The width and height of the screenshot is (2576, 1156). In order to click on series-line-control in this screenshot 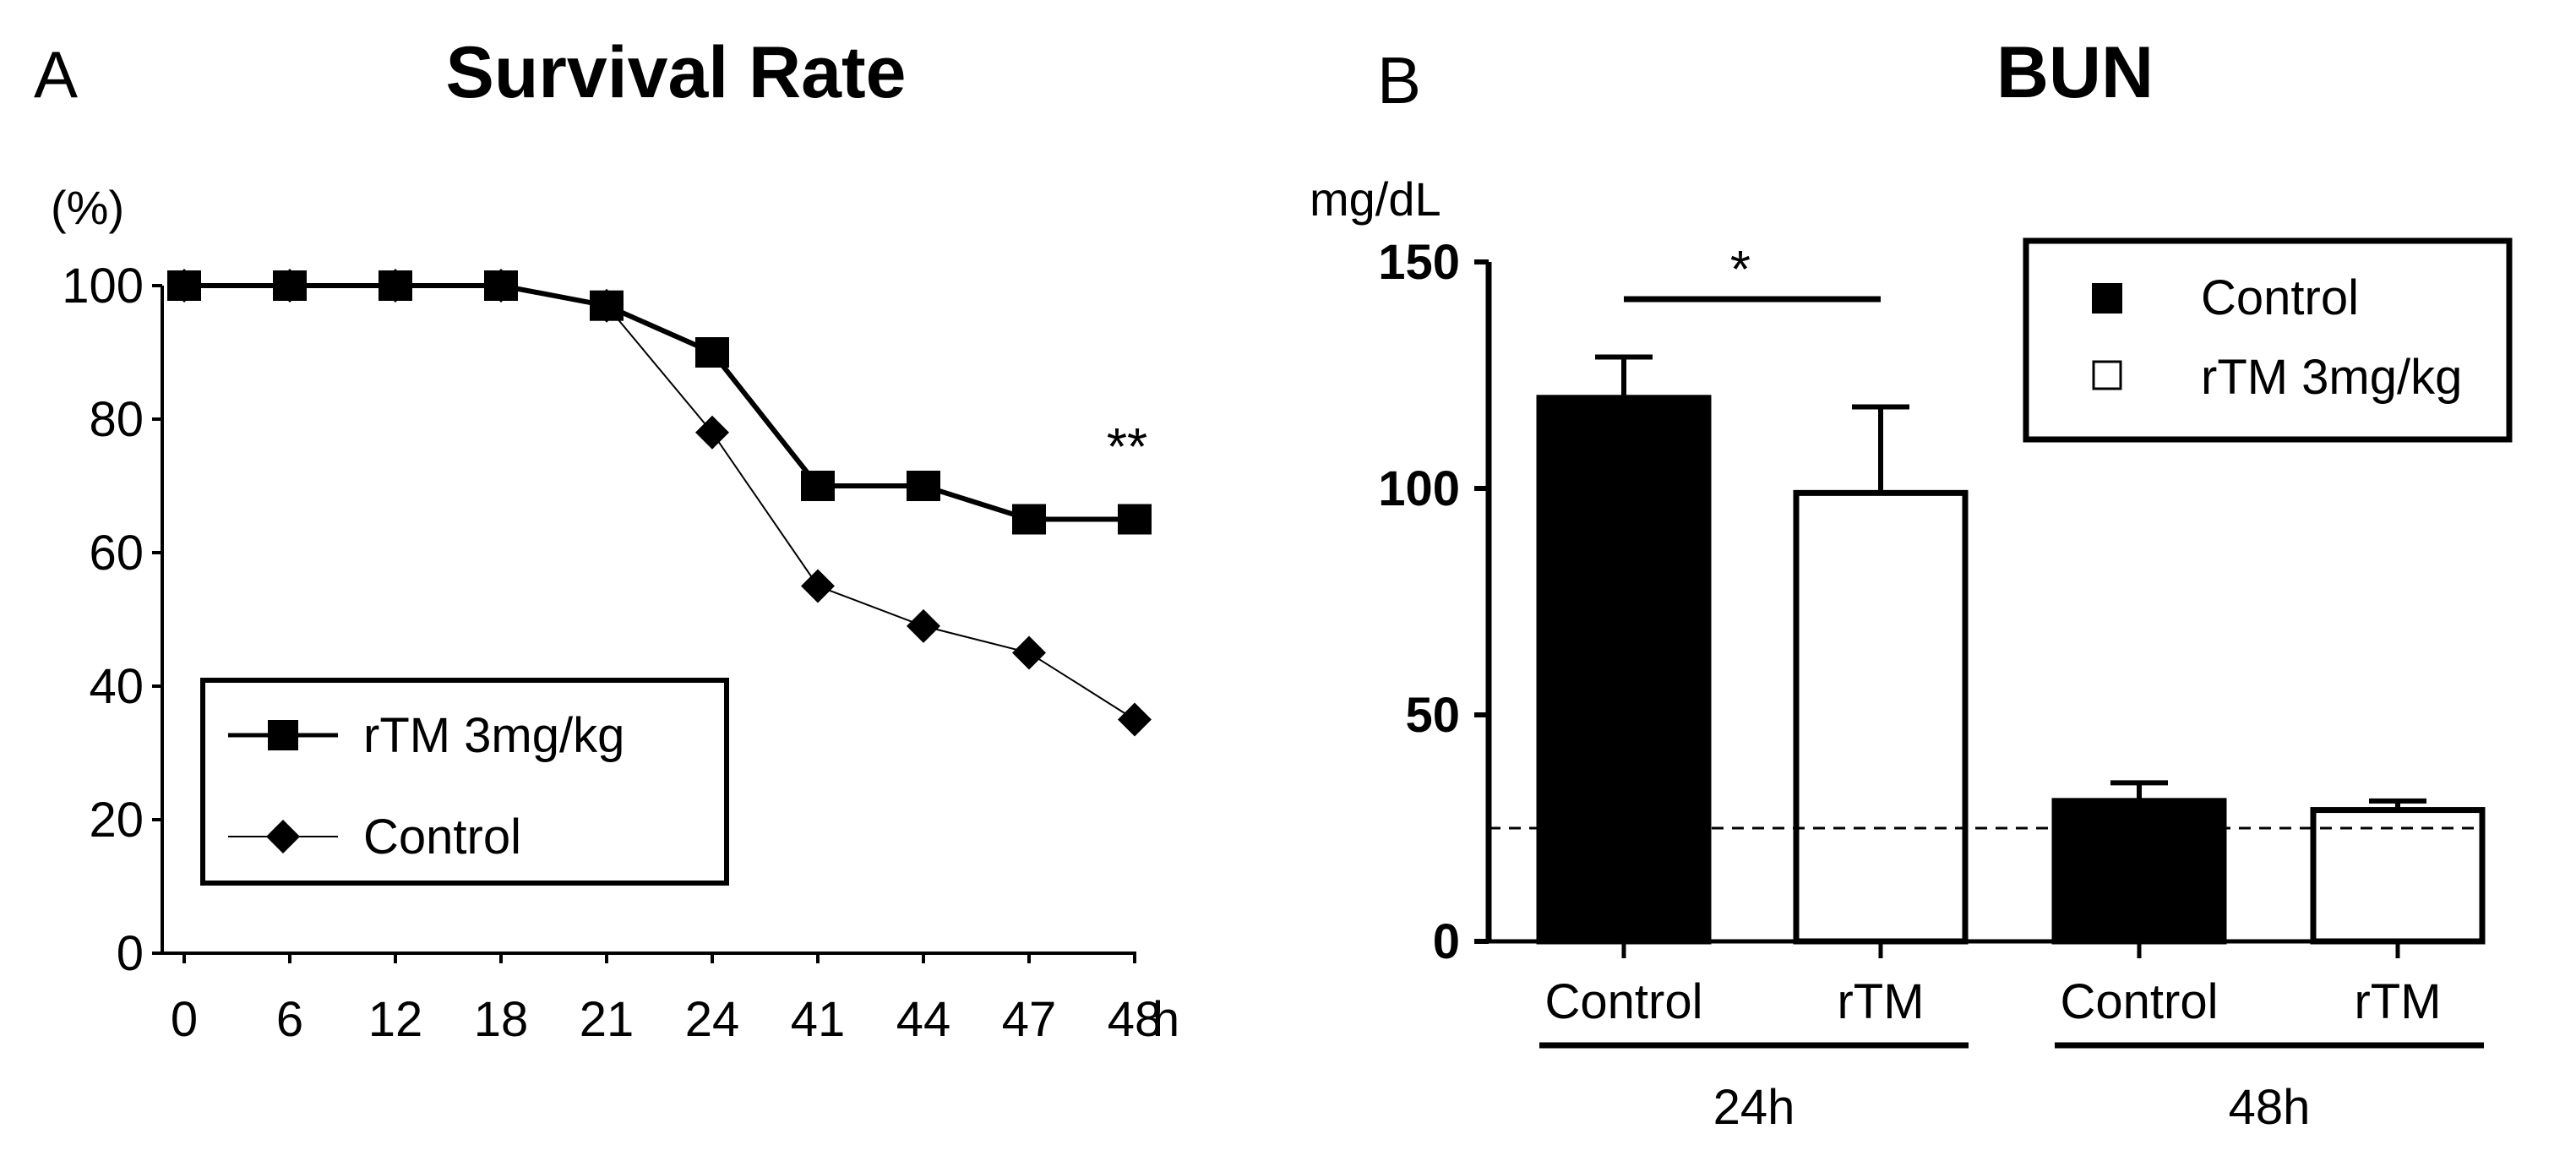, I will do `click(660, 503)`.